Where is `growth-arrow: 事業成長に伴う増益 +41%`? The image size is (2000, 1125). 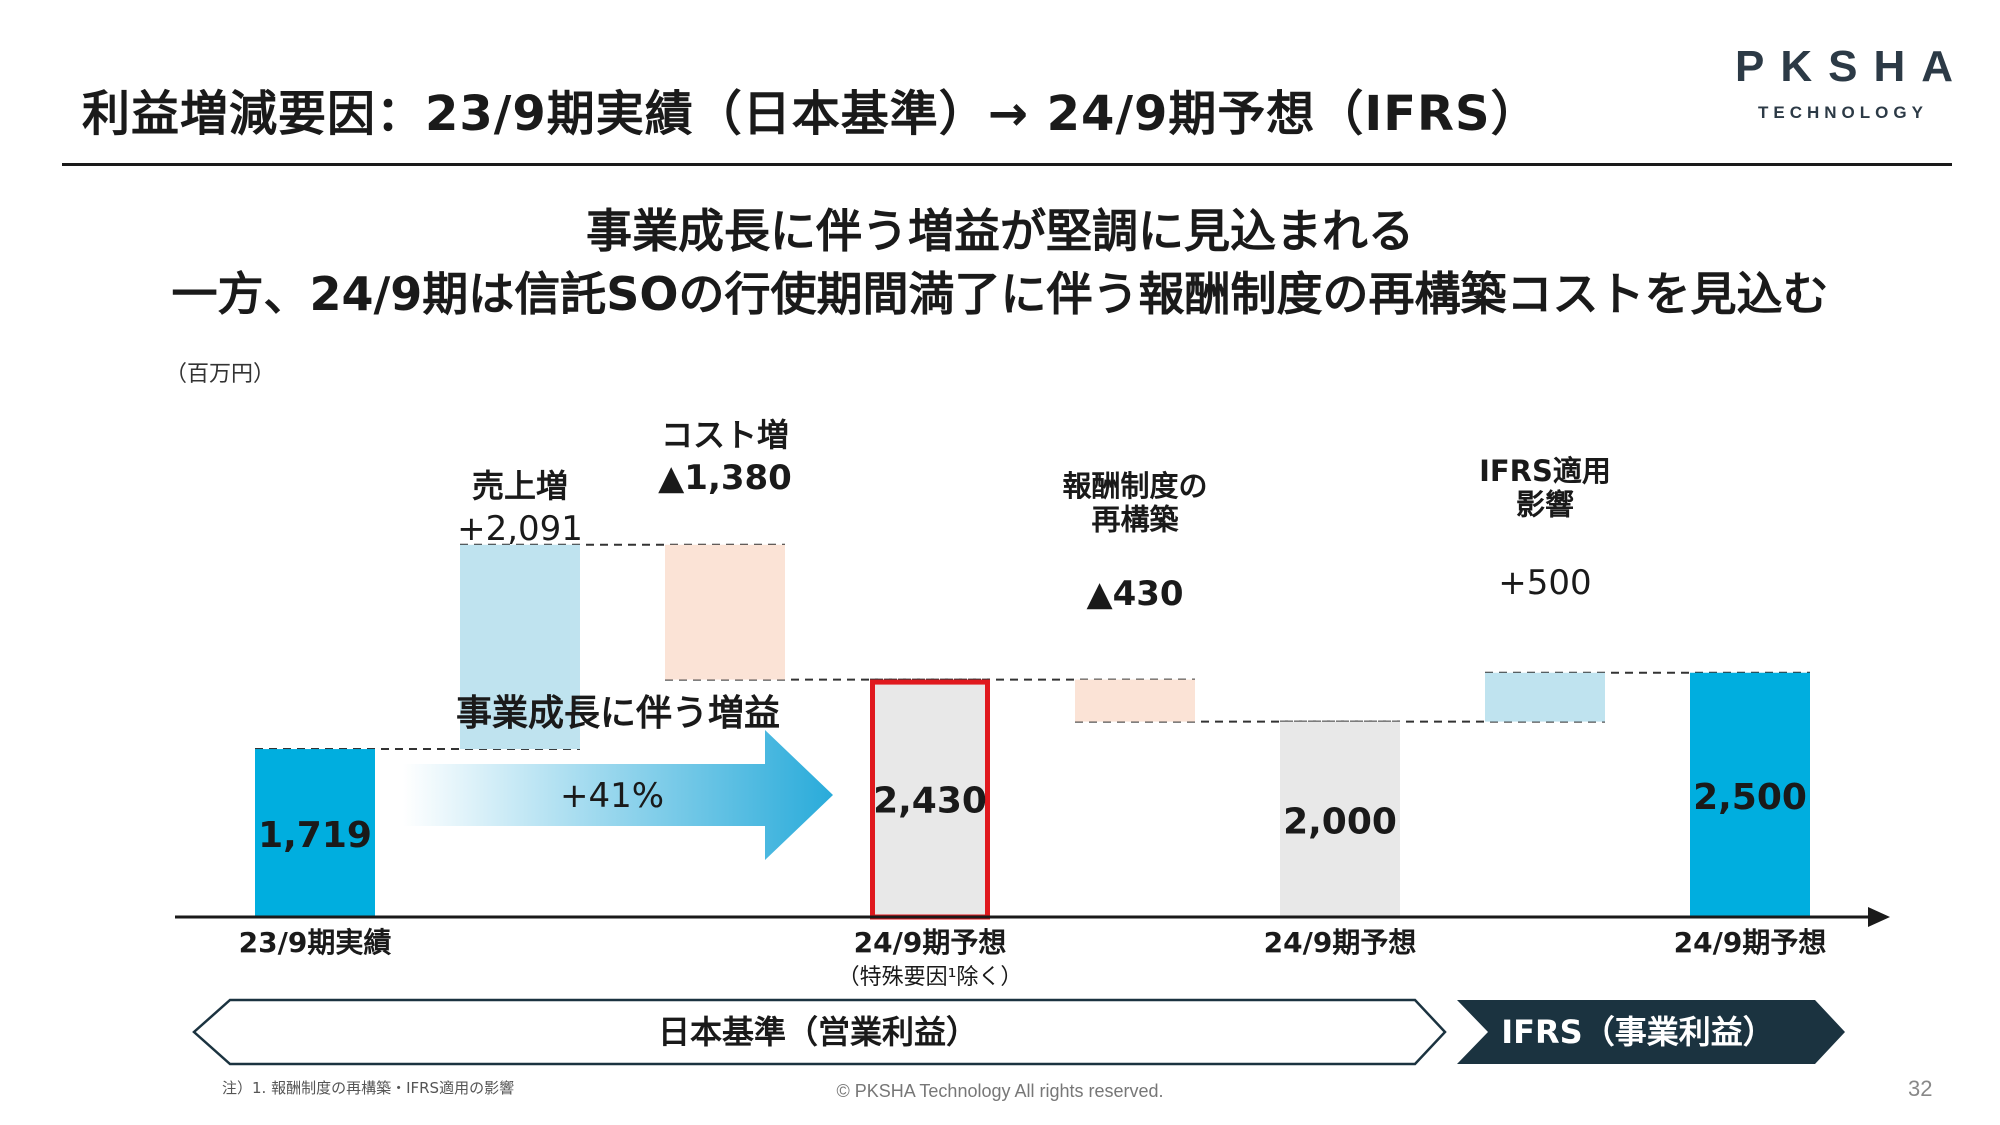
growth-arrow: 事業成長に伴う増益 +41% is located at coordinates (618, 776).